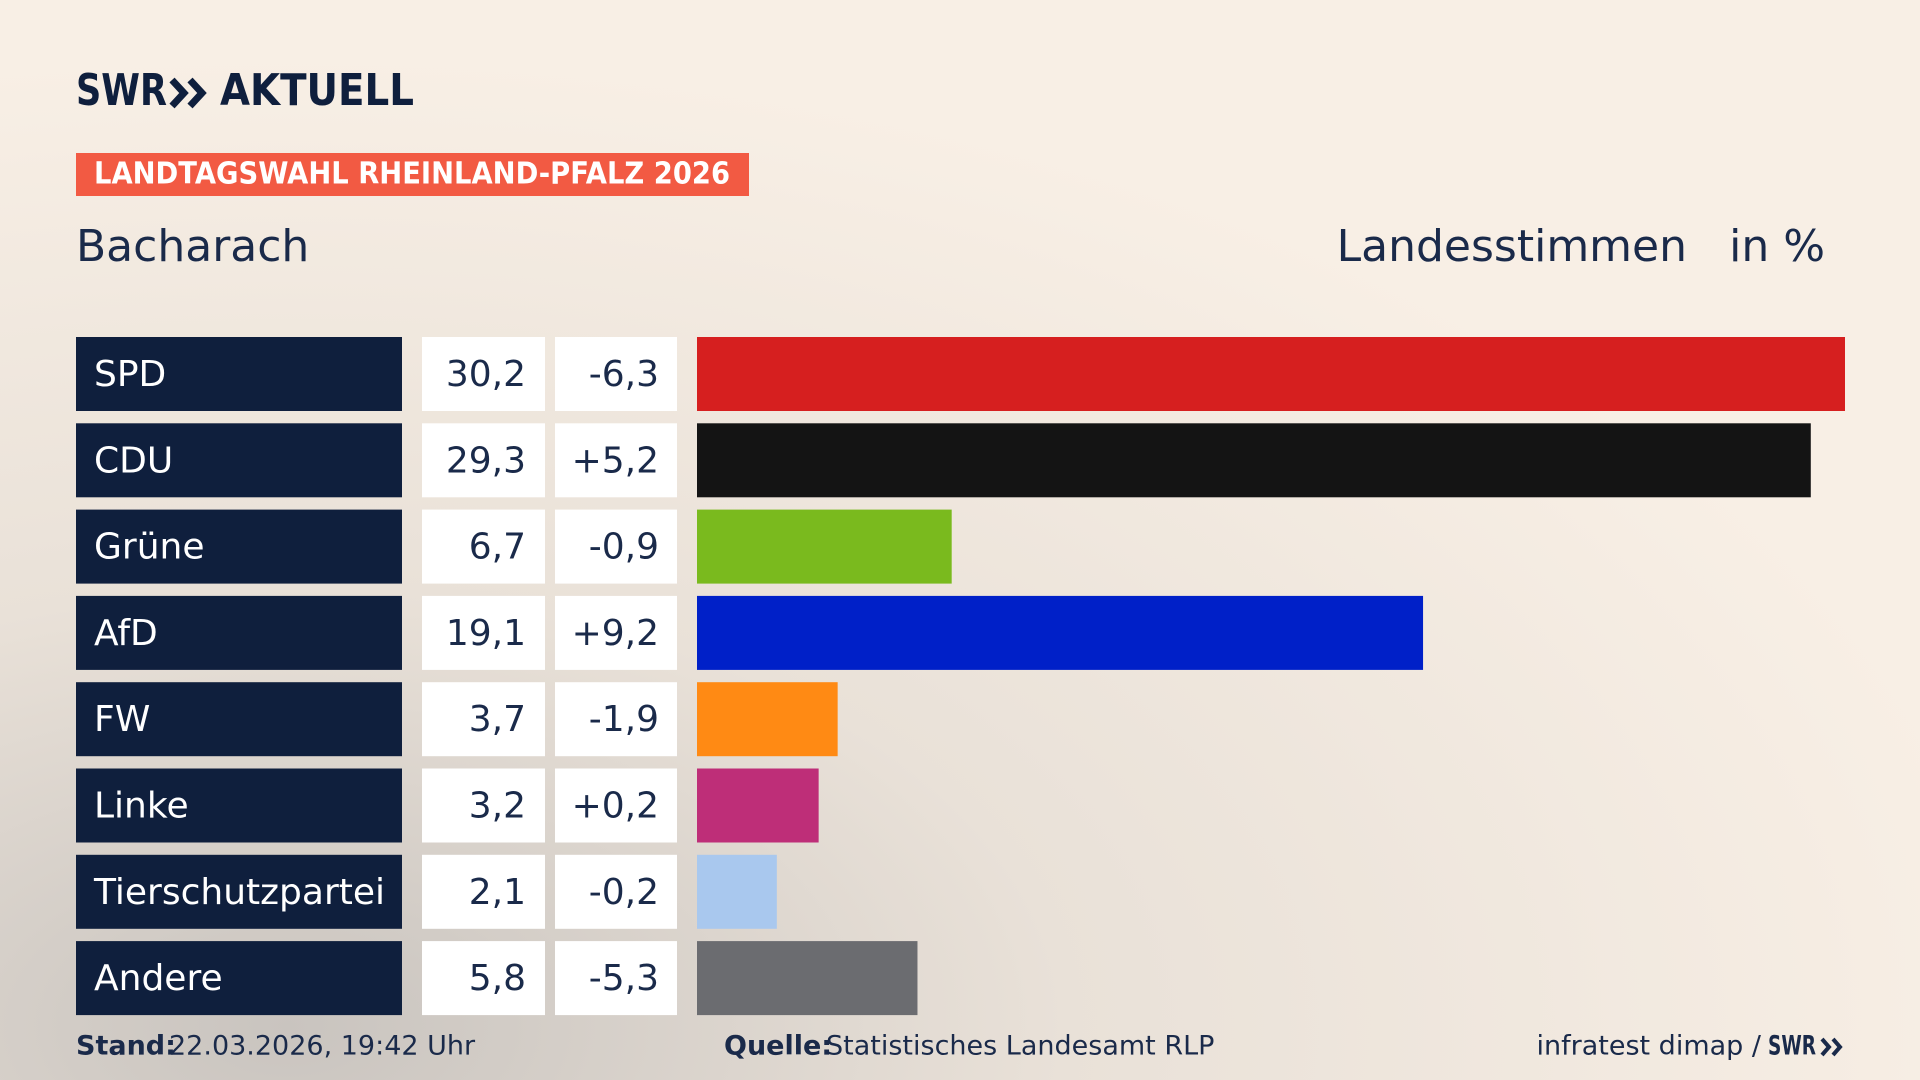 This screenshot has height=1080, width=1920. Describe the element at coordinates (149, 547) in the screenshot. I see `party-name: Grüne` at that location.